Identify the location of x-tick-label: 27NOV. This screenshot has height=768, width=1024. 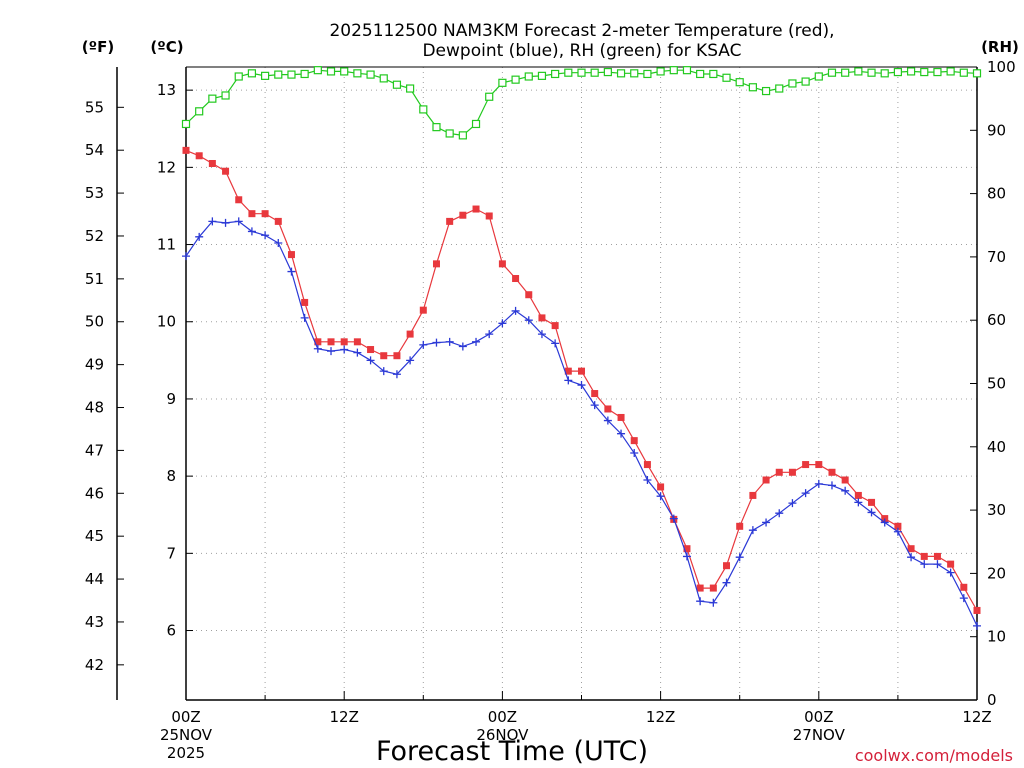
(819, 735).